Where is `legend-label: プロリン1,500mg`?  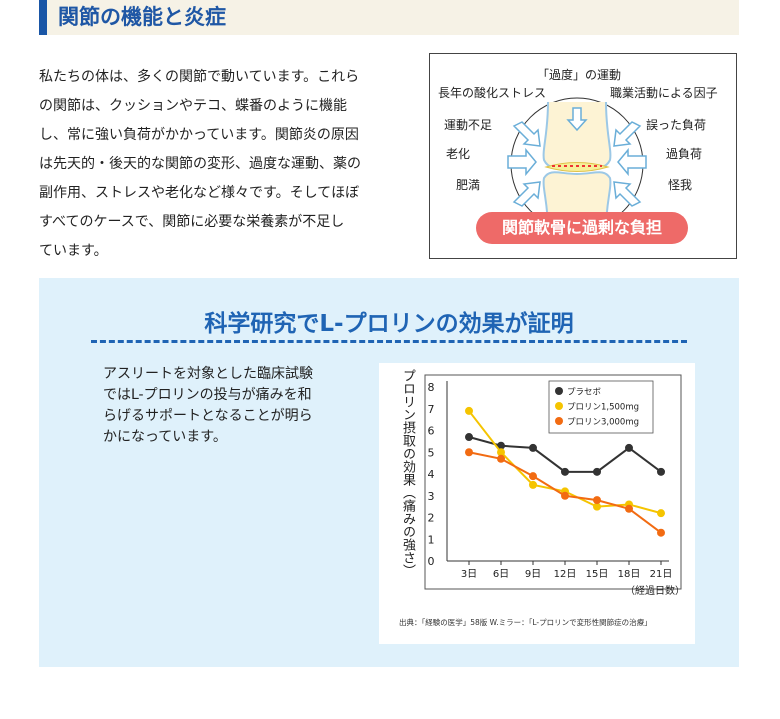
legend-label: プロリン1,500mg is located at coordinates (603, 408).